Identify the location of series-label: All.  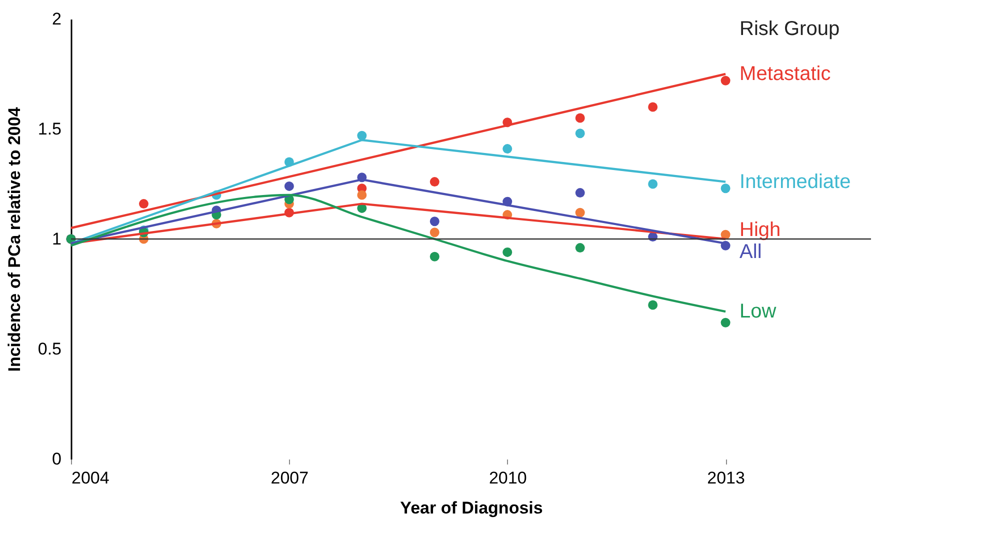
(751, 252).